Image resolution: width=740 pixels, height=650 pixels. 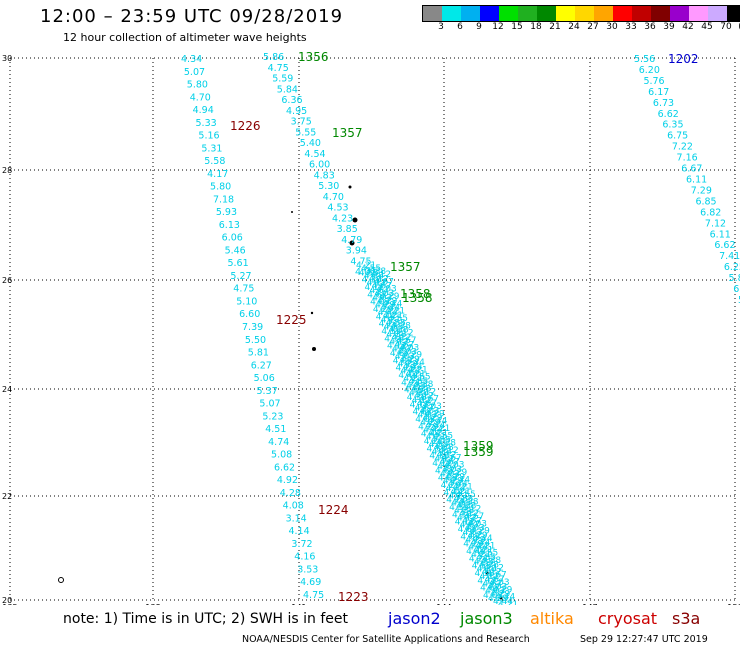 What do you see at coordinates (688, 27) in the screenshot?
I see `colorbar-label: 42` at bounding box center [688, 27].